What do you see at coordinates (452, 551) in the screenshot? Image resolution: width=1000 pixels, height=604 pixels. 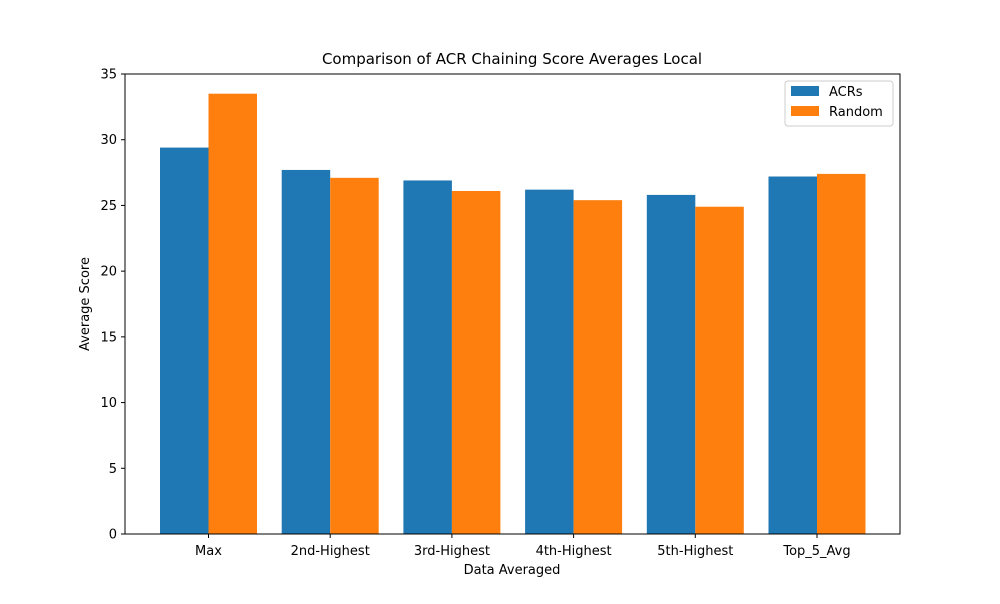 I see `x-tick-label: 3rd-Highest` at bounding box center [452, 551].